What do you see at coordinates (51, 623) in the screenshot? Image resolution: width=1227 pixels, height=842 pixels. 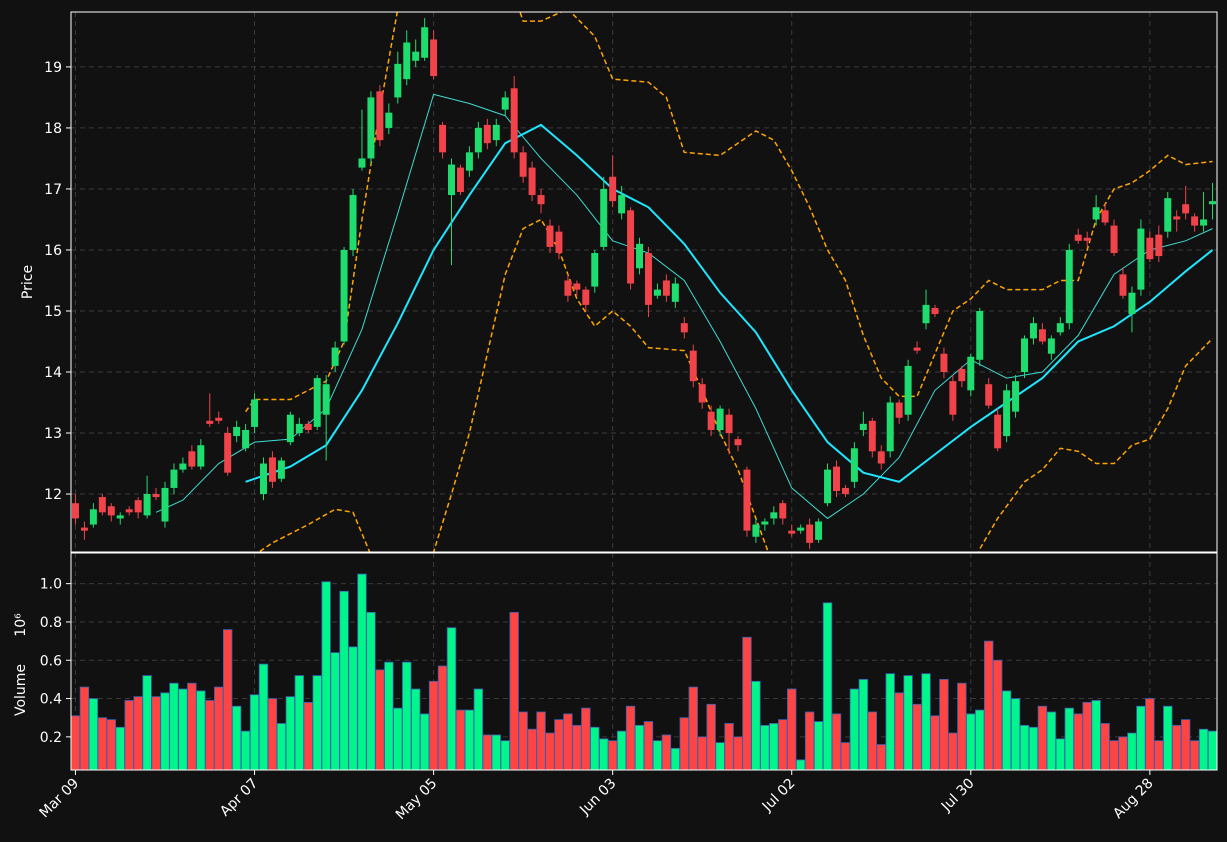 I see `volume-tick-label: 0.8` at bounding box center [51, 623].